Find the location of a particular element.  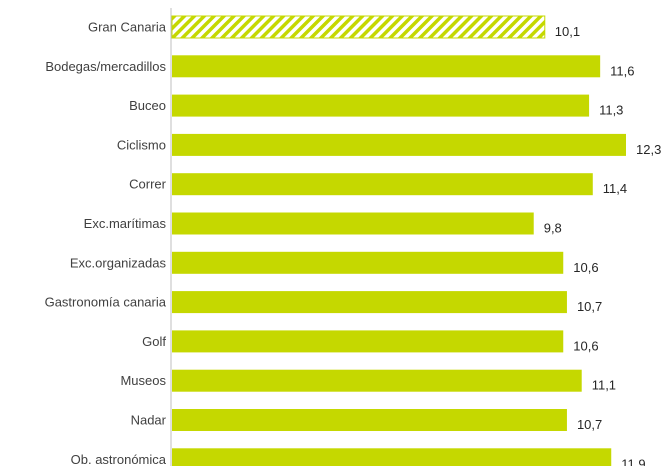

category-label: Bodegas/mercadillos is located at coordinates (105, 66).